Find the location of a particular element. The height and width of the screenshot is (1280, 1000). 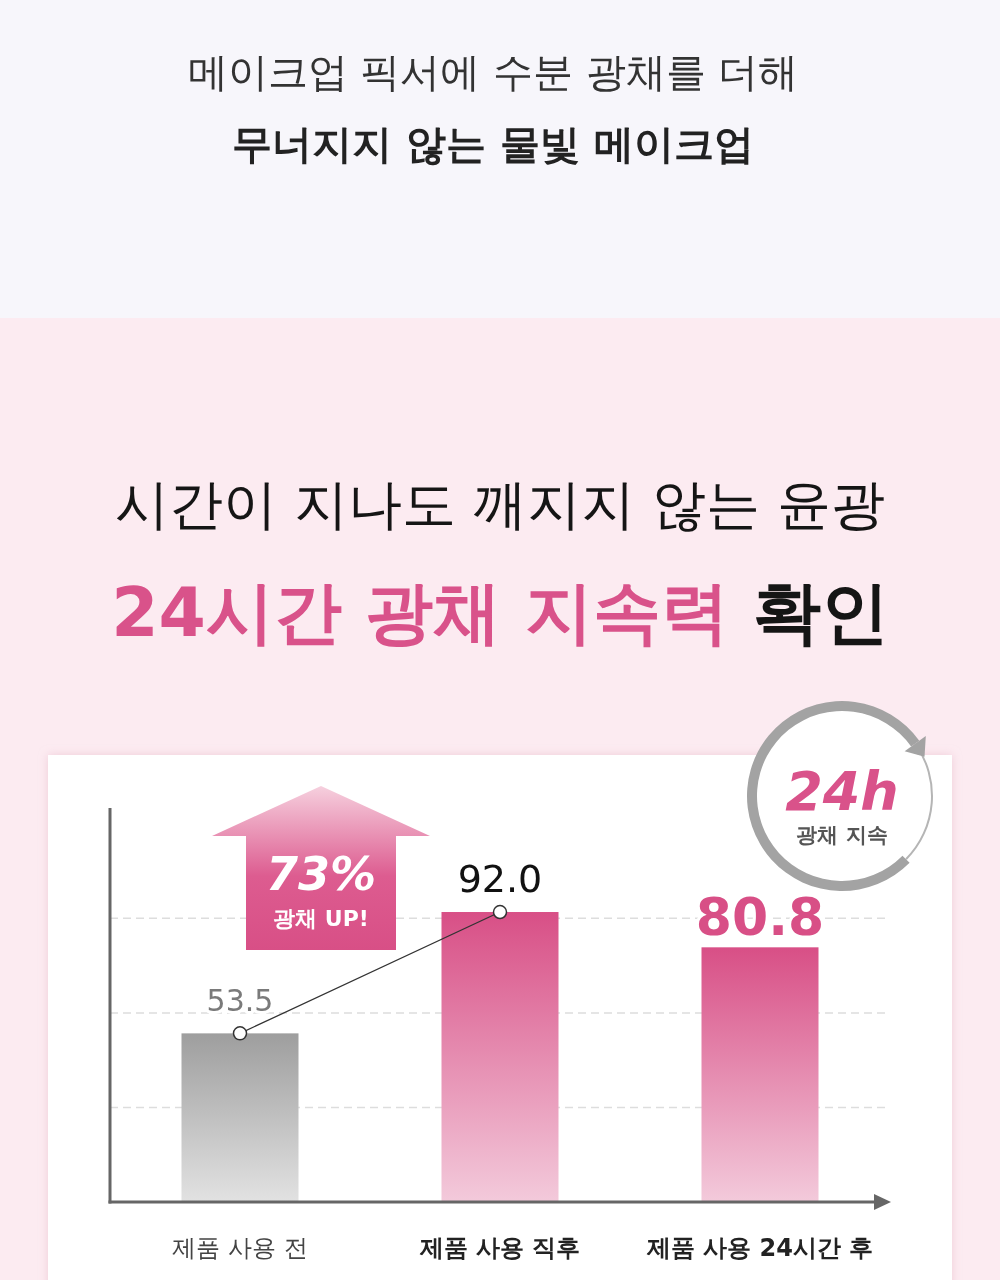

x-tick-label: 제품 사용 직후 is located at coordinates (499, 1248).